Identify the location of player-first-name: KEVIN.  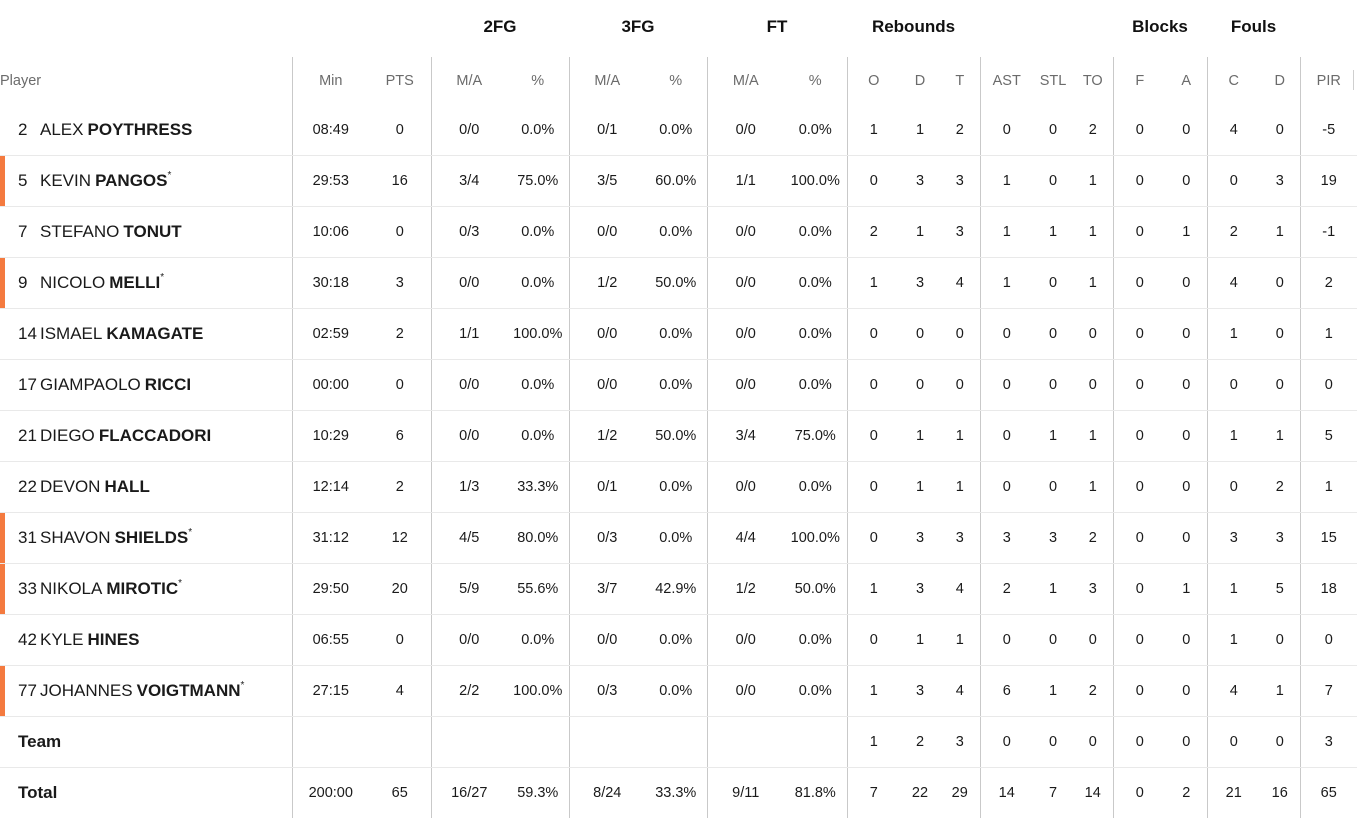
(65, 180).